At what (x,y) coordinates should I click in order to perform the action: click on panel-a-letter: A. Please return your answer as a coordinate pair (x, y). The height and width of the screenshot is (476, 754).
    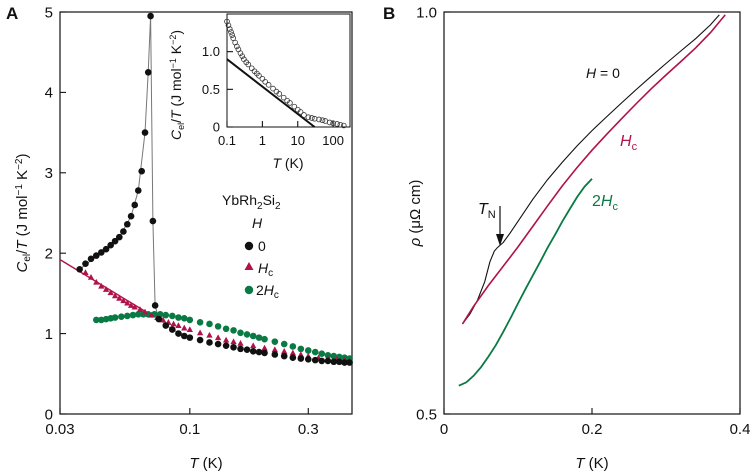
    Looking at the image, I should click on (12, 13).